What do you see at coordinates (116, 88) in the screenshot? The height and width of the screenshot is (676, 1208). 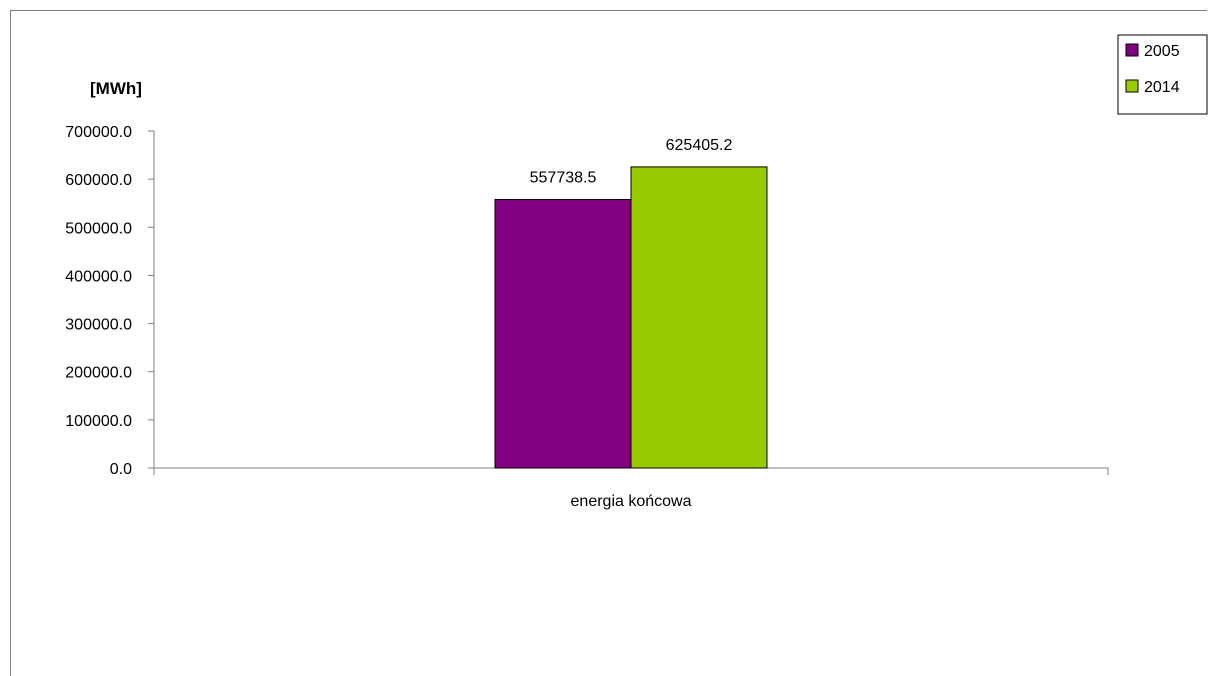 I see `y-axis-unit-label: [MWh]` at bounding box center [116, 88].